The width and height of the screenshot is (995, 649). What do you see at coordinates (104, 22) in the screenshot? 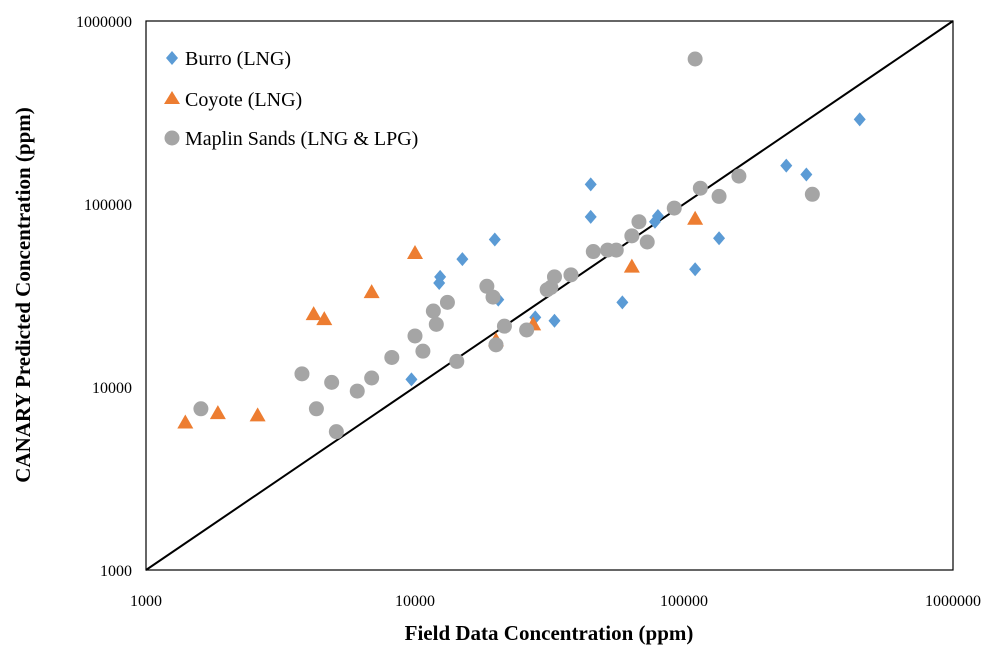
I see `y-tick-label: 1000000` at bounding box center [104, 22].